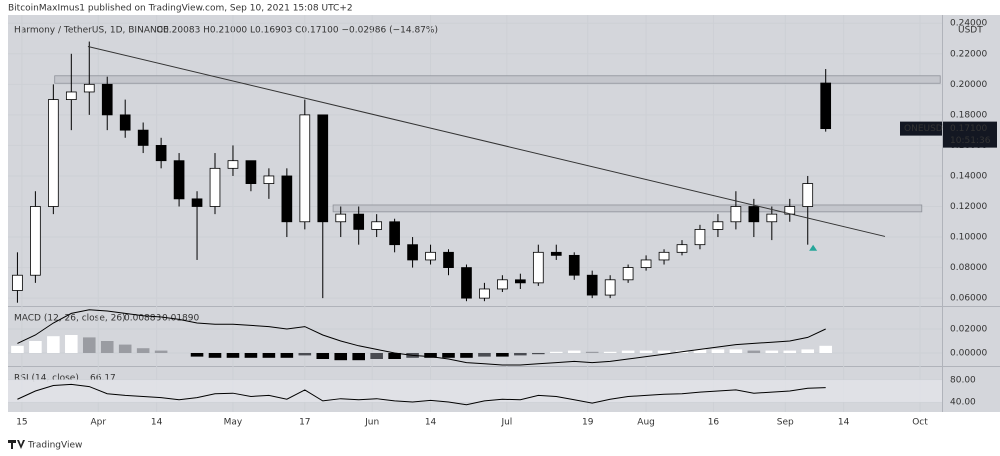  Describe the element at coordinates (70, 319) in the screenshot. I see `macd-title: MACD (12, 26, close, 26)` at that location.